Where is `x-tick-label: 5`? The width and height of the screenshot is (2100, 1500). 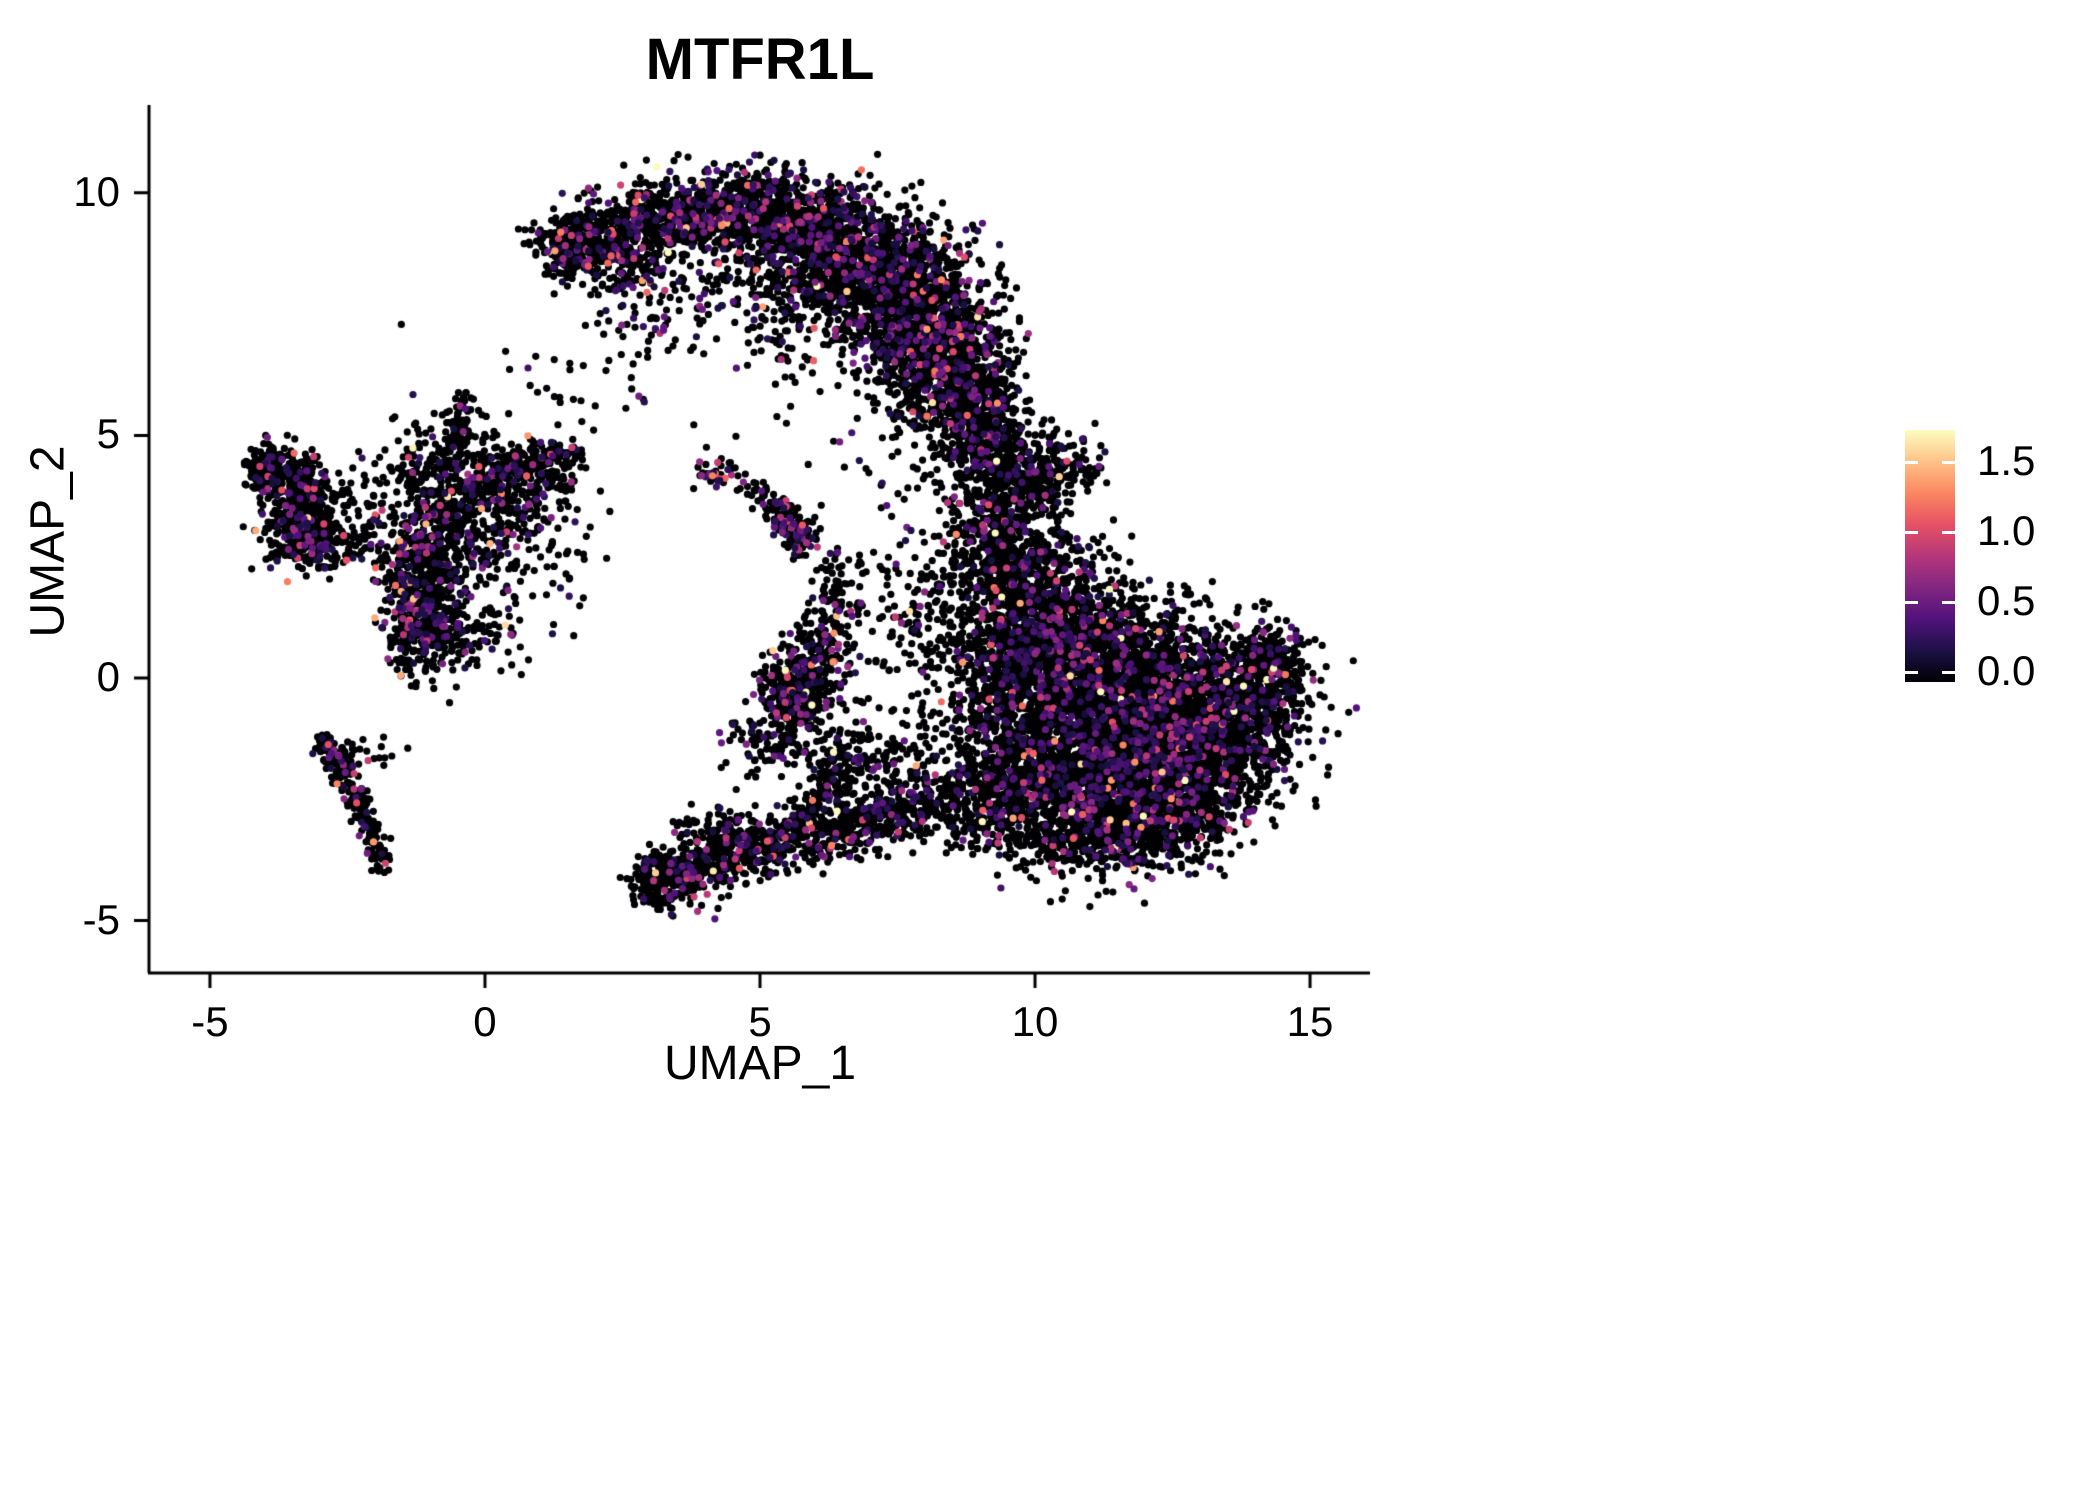 x-tick-label: 5 is located at coordinates (760, 1021).